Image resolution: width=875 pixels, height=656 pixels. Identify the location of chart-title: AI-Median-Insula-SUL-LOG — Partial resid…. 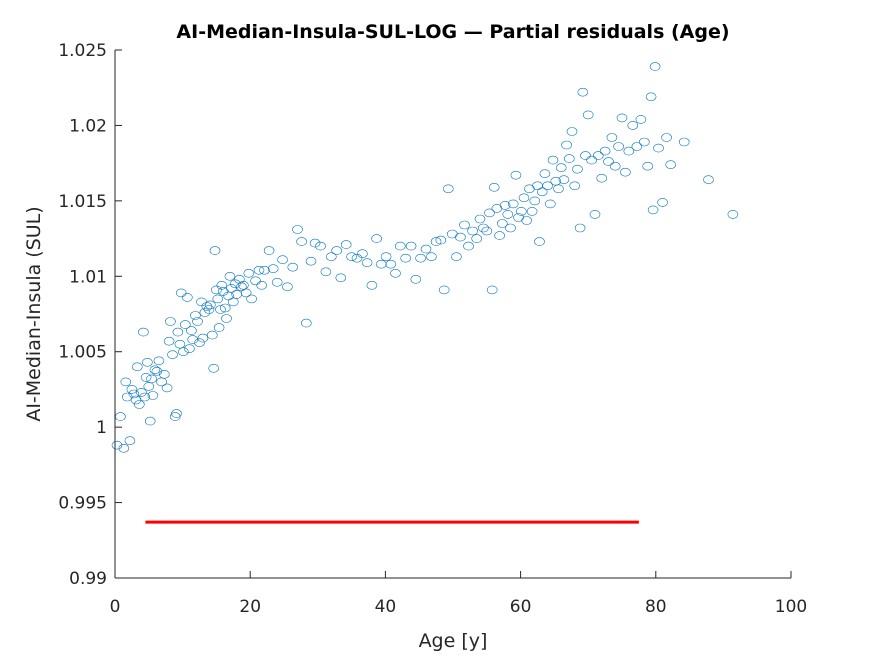
(452, 32).